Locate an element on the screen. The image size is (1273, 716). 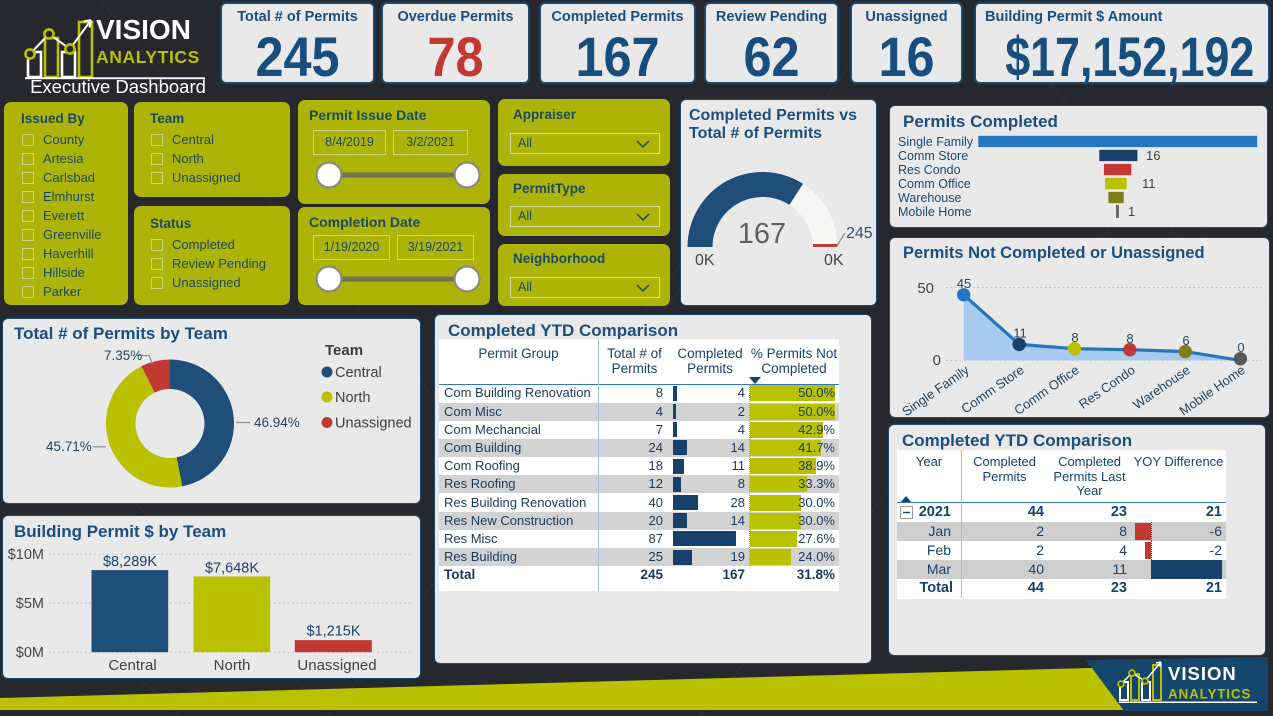
svg-text: 45.71% is located at coordinates (69, 446).